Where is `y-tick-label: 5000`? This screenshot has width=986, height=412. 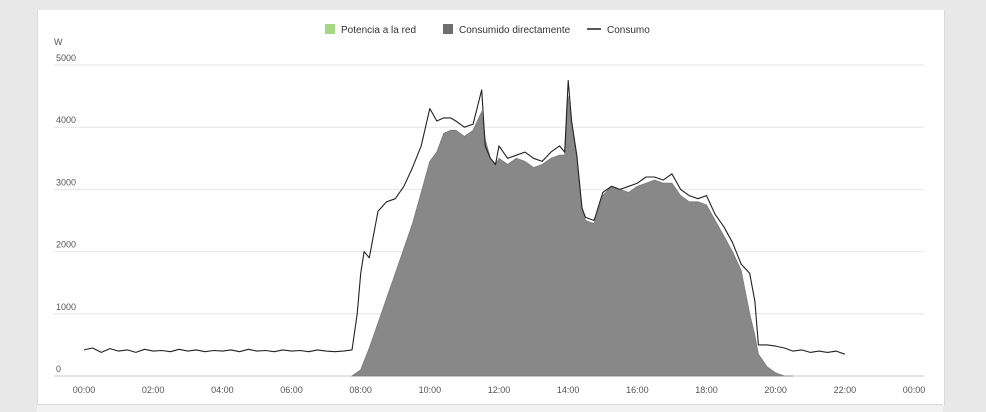 y-tick-label: 5000 is located at coordinates (66, 58).